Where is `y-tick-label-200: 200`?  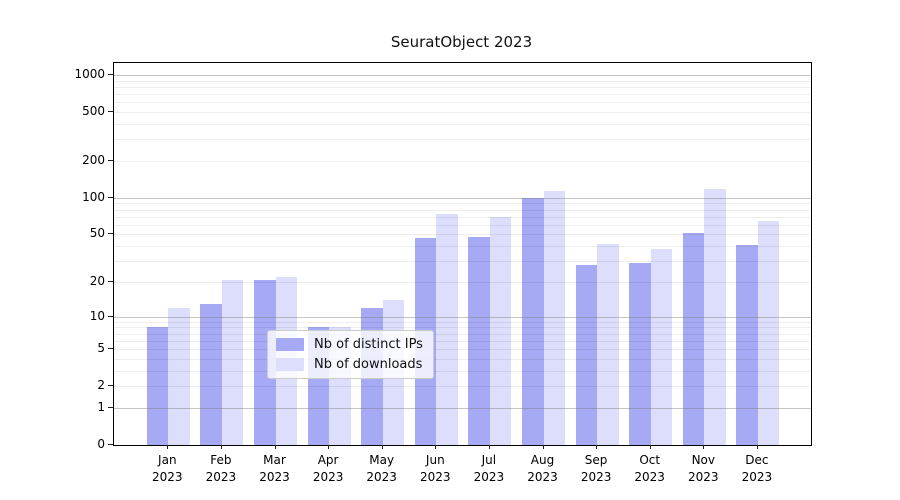 y-tick-label-200: 200 is located at coordinates (93, 160).